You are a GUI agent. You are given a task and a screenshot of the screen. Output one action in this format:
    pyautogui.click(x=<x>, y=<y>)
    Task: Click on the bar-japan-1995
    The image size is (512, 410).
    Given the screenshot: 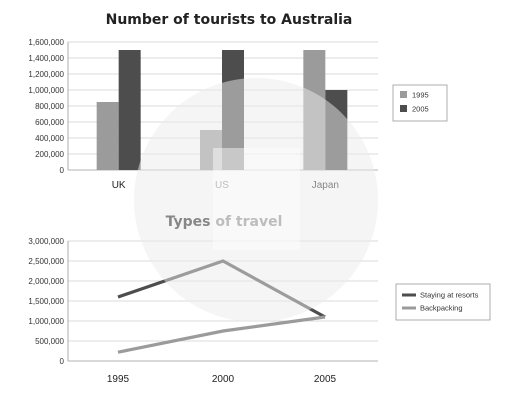 What is the action you would take?
    pyautogui.click(x=314, y=110)
    